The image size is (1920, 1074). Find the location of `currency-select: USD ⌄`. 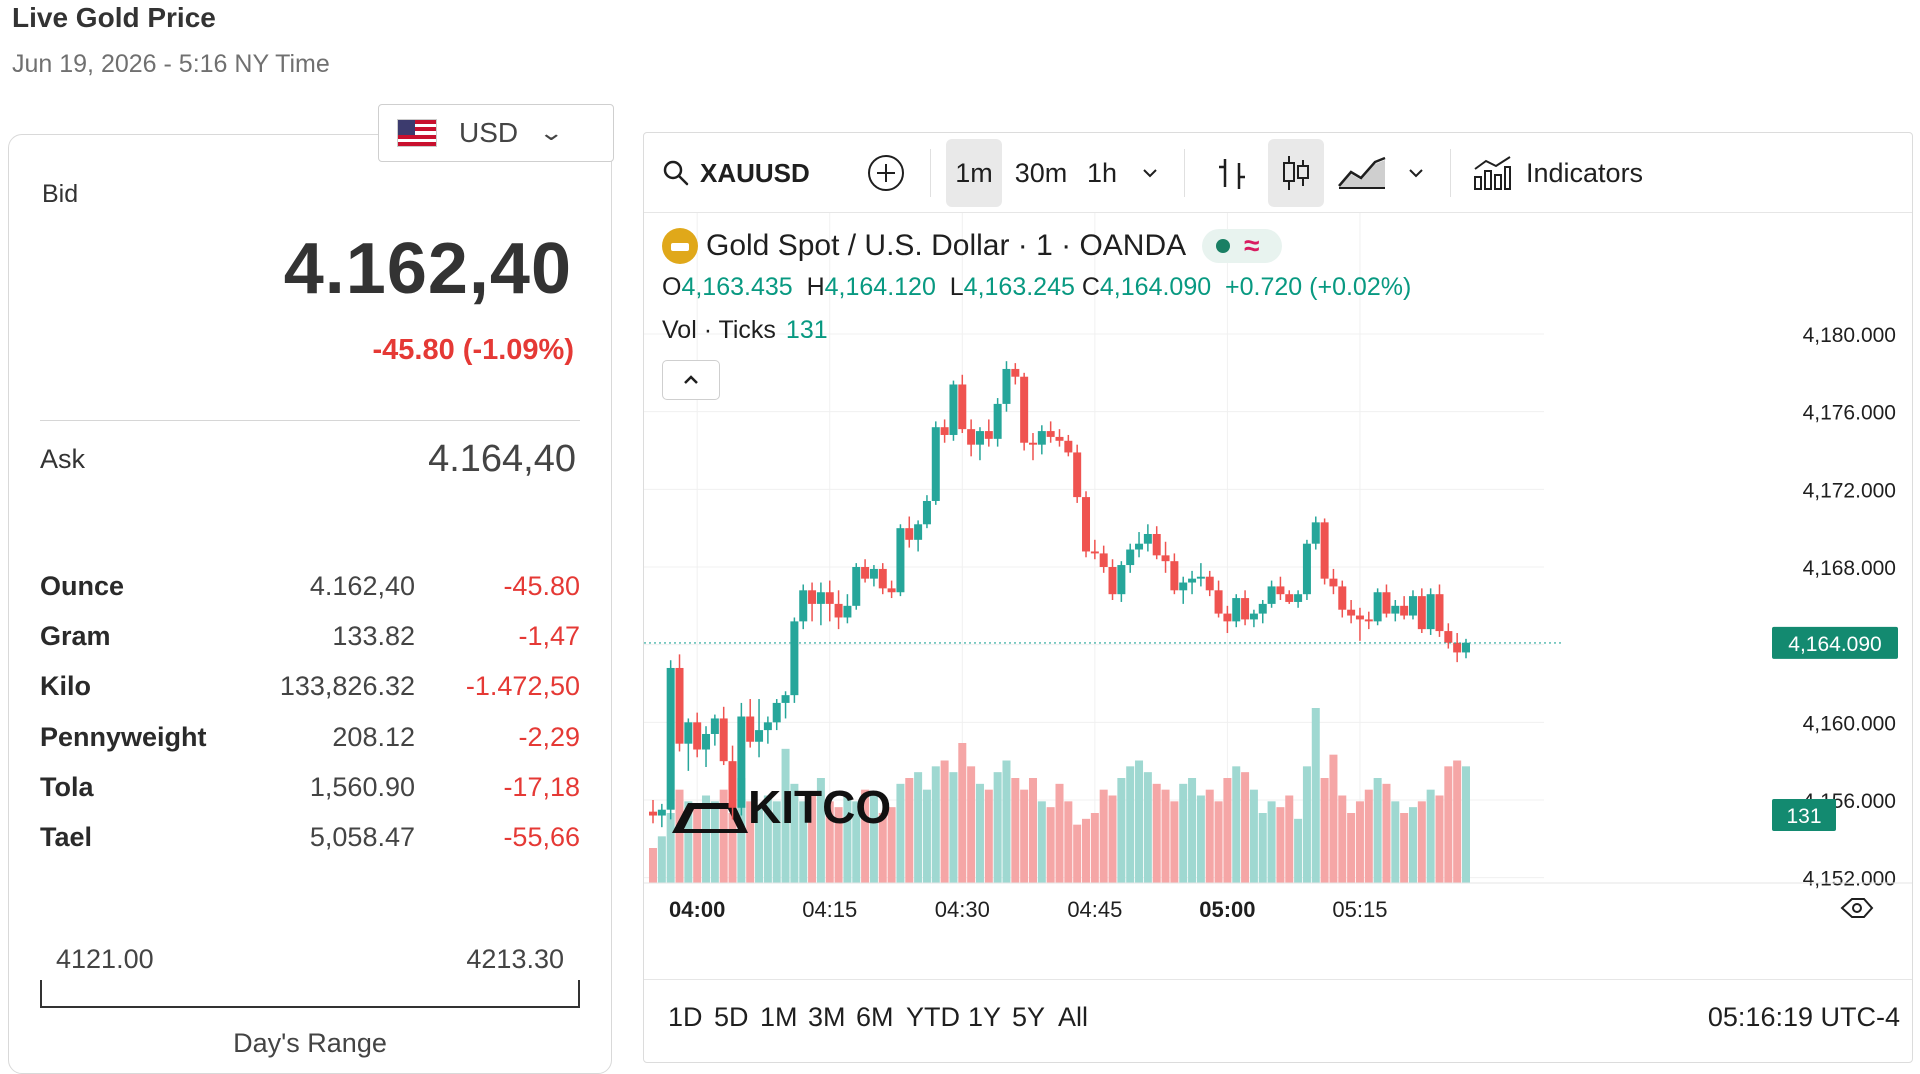

currency-select: USD ⌄ is located at coordinates (496, 133).